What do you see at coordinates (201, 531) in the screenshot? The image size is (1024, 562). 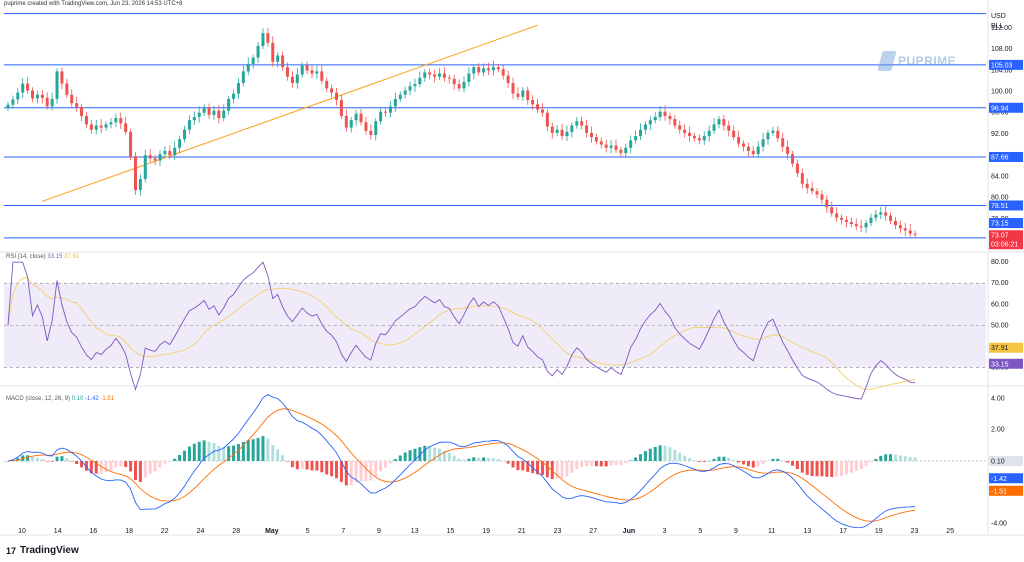 I see `time-tick-label: 24` at bounding box center [201, 531].